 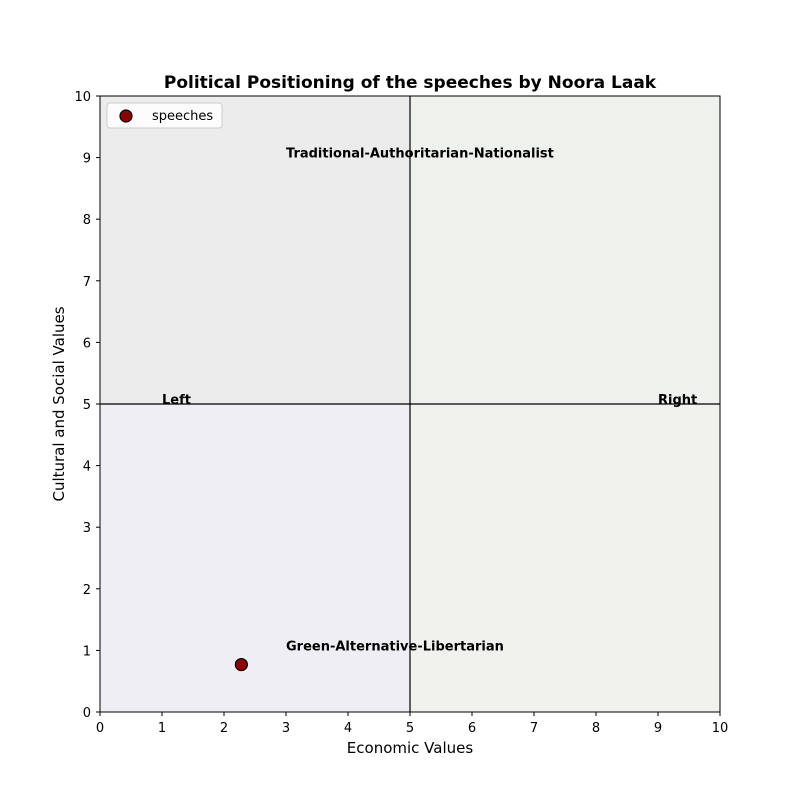 What do you see at coordinates (87, 590) in the screenshot?
I see `y-tick-label: 2` at bounding box center [87, 590].